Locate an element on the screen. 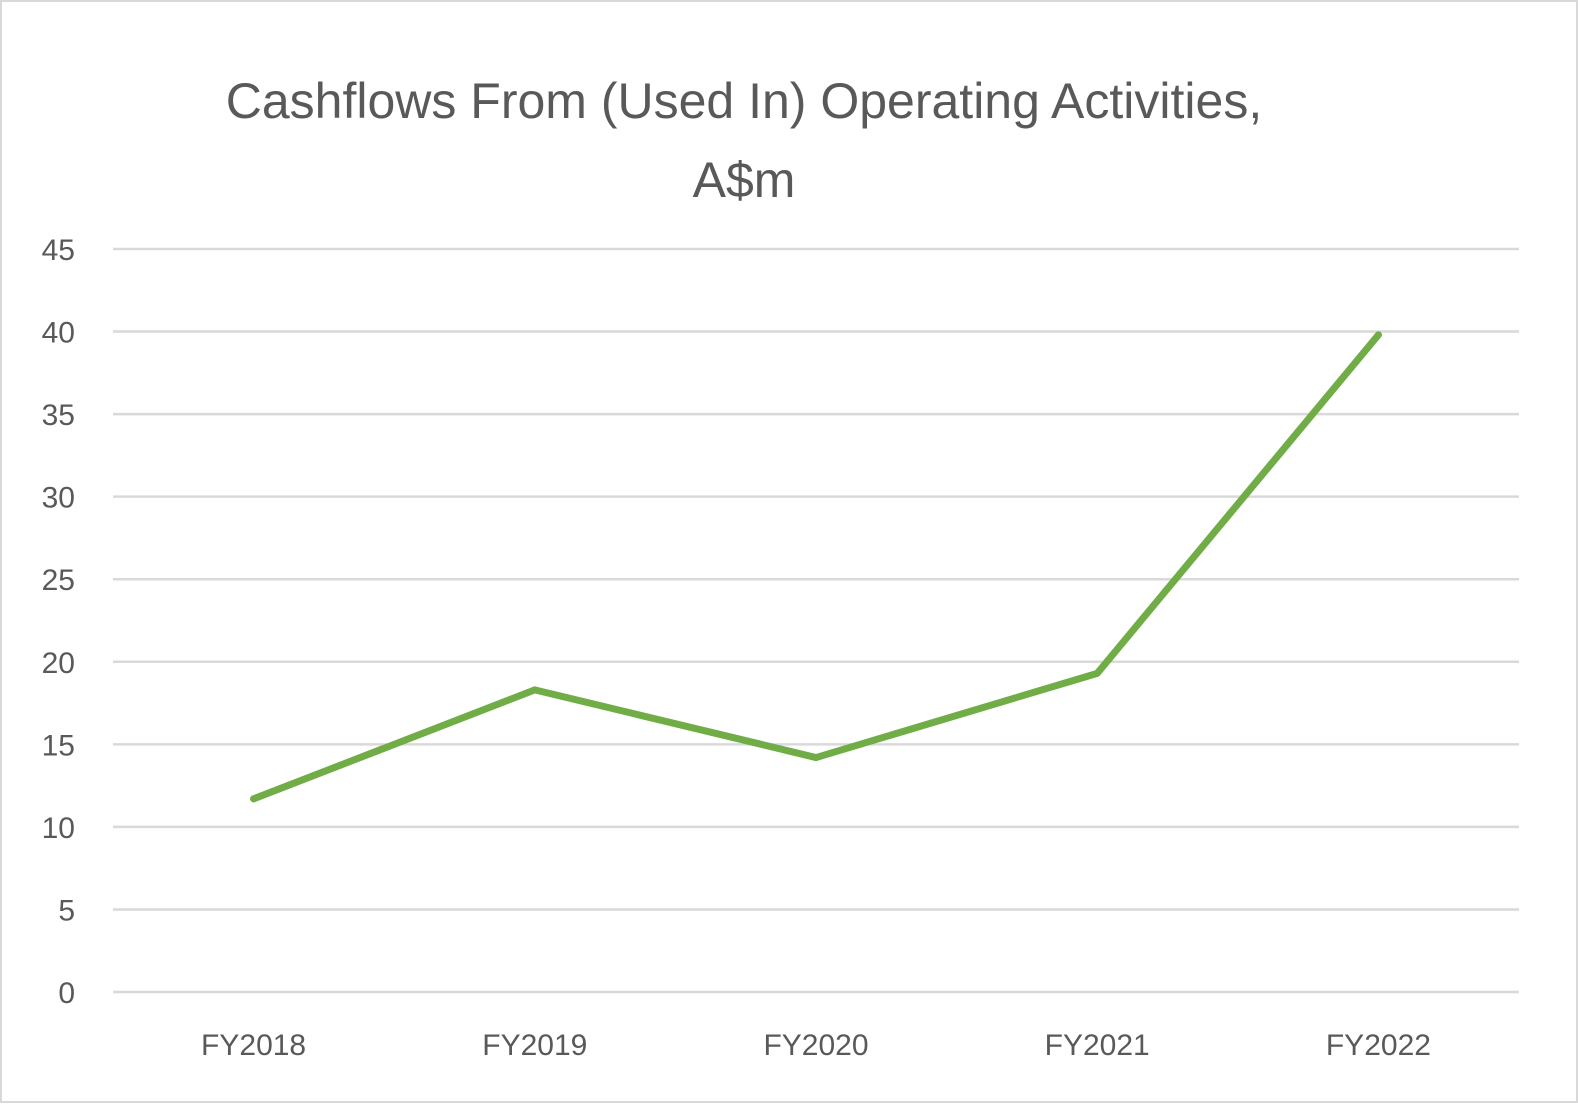  x-tick-label: FY2019 is located at coordinates (534, 1045).